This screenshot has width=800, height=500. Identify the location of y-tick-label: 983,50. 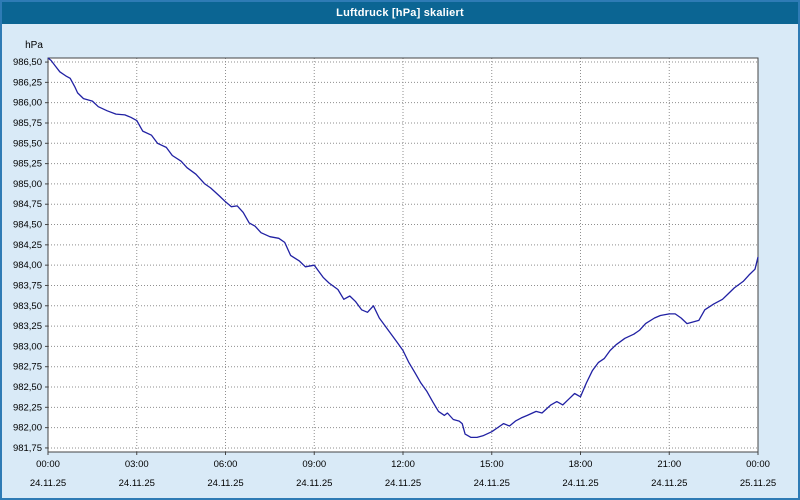
(27, 306).